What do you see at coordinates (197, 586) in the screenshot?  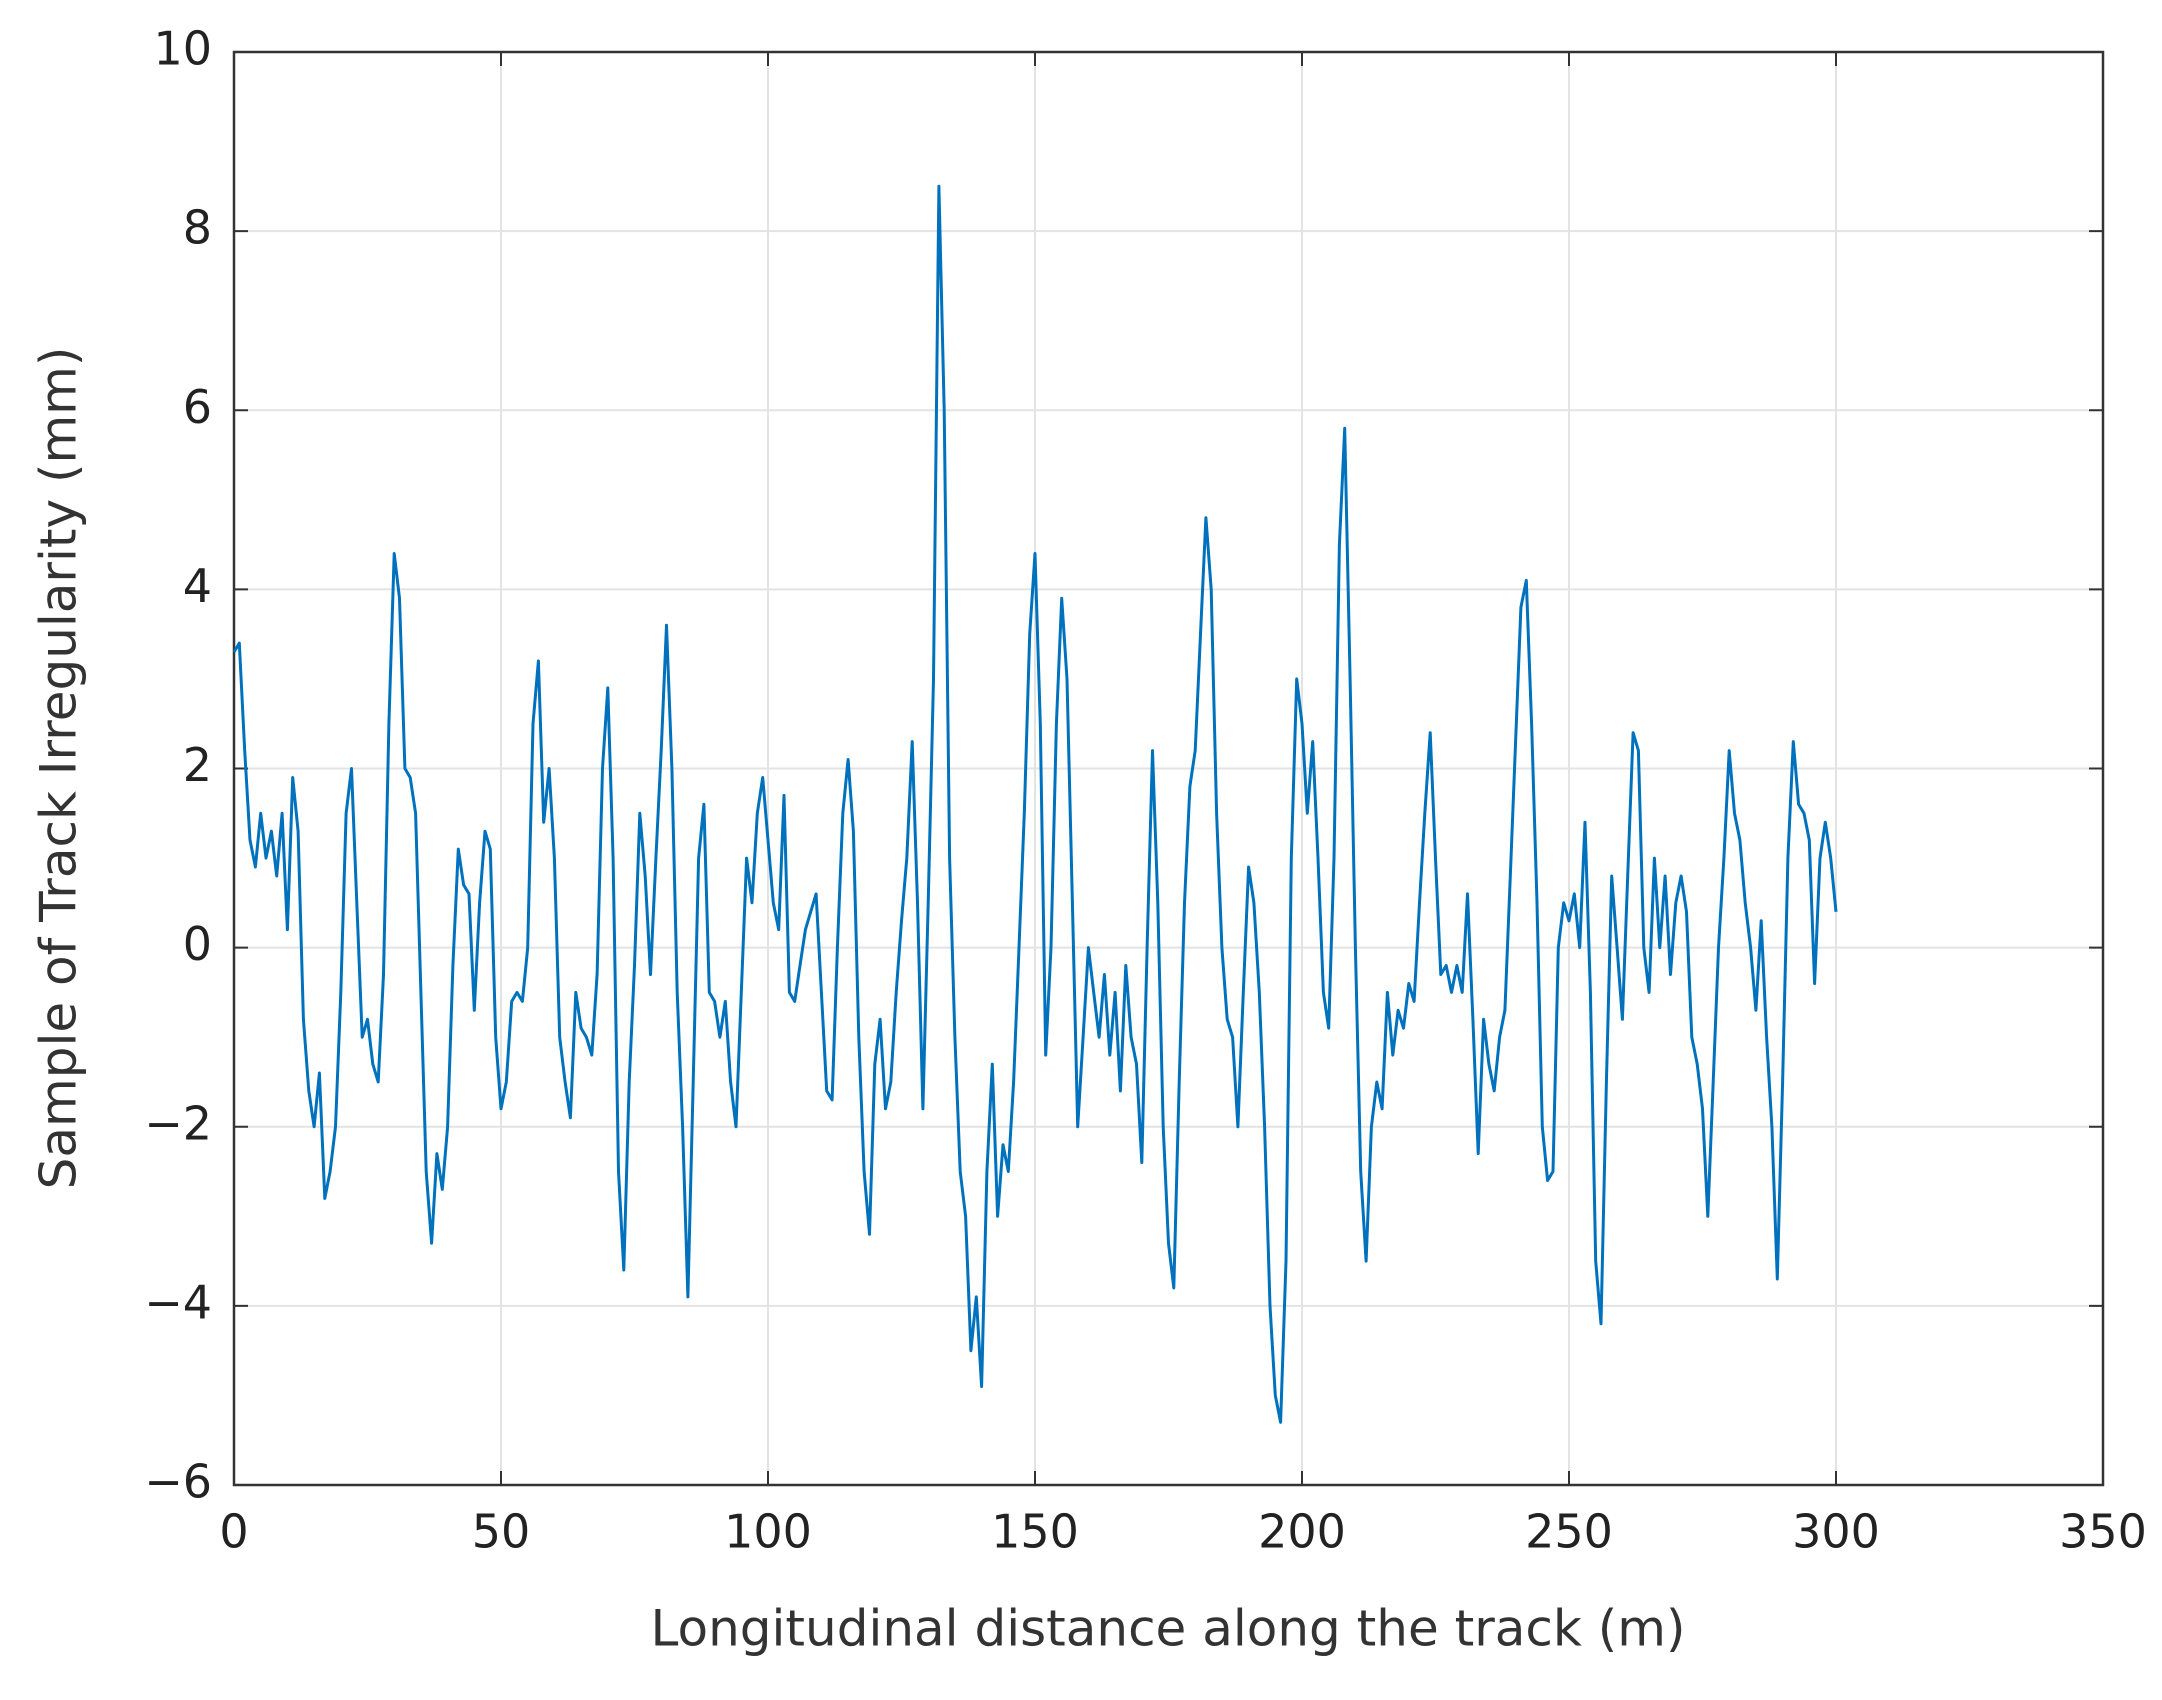 I see `y-tick-label: 4` at bounding box center [197, 586].